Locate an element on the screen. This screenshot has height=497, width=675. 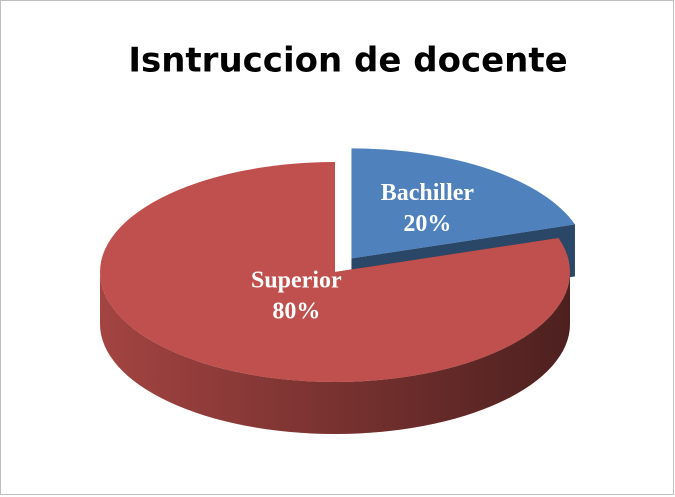
slice-top is located at coordinates (463, 203).